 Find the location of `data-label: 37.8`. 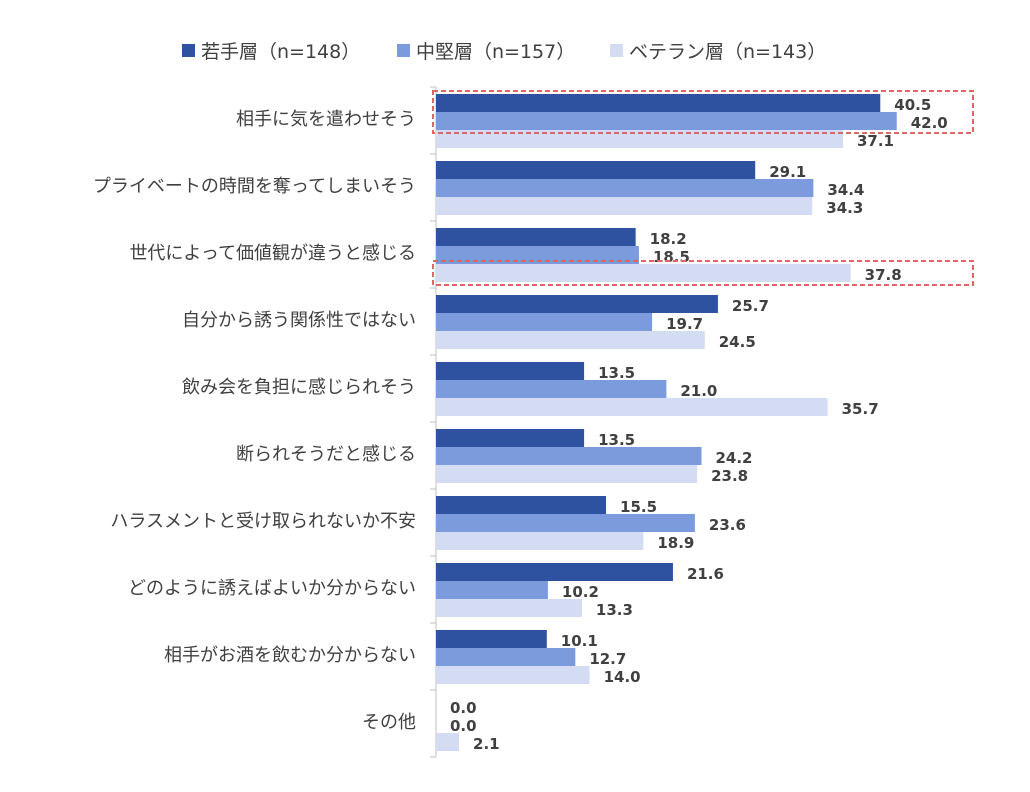

data-label: 37.8 is located at coordinates (883, 275).